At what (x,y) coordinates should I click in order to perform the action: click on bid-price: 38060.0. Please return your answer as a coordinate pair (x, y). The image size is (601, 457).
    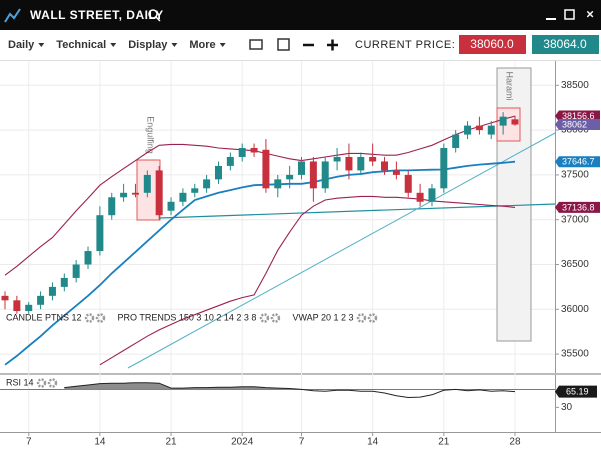
    Looking at the image, I should click on (492, 44).